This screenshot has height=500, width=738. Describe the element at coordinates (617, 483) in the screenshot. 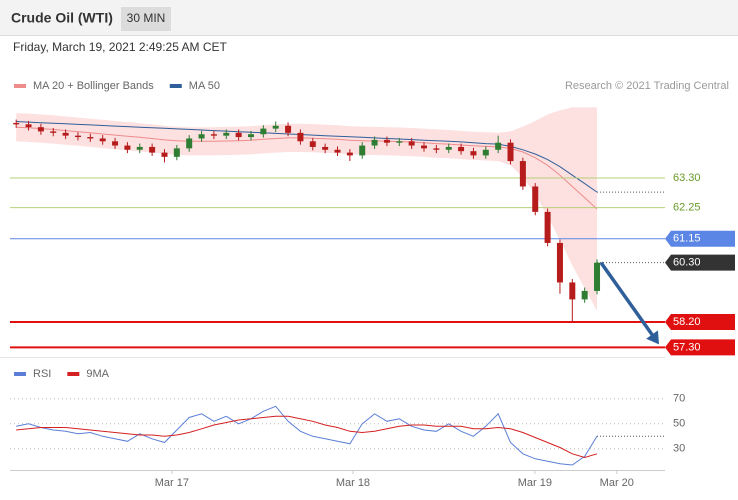

I see `x-tick-label: Mar 20` at that location.